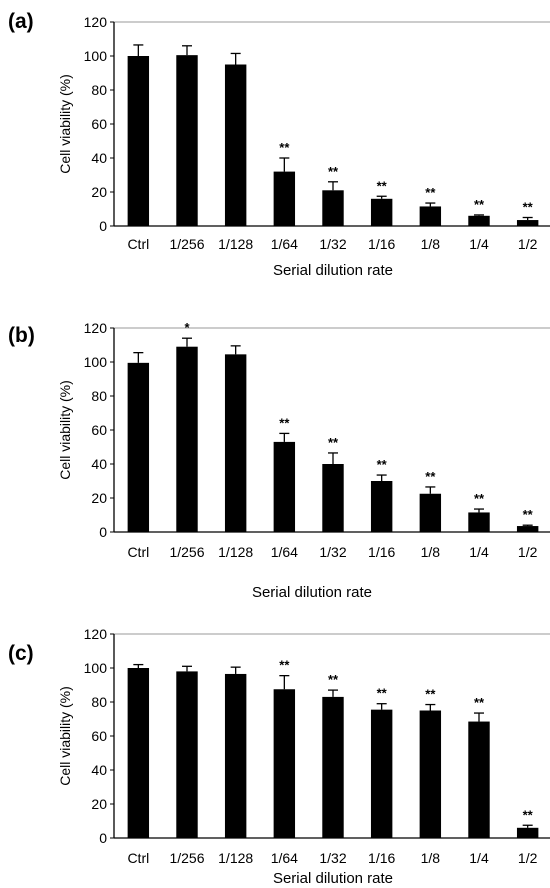 The height and width of the screenshot is (888, 550). Describe the element at coordinates (21, 21) in the screenshot. I see `panel-label: (a)` at that location.